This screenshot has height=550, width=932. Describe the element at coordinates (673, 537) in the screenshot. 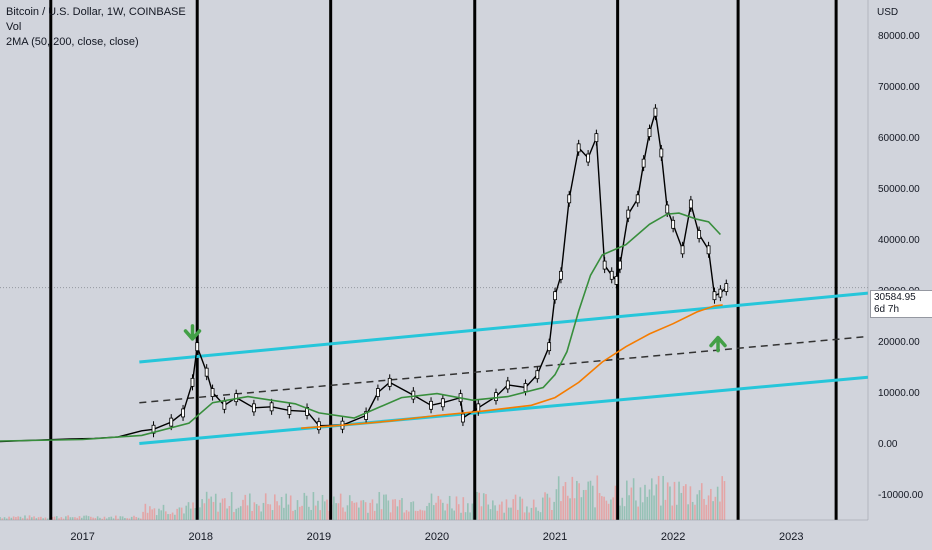

I see `x-tick-label: 2022` at that location.